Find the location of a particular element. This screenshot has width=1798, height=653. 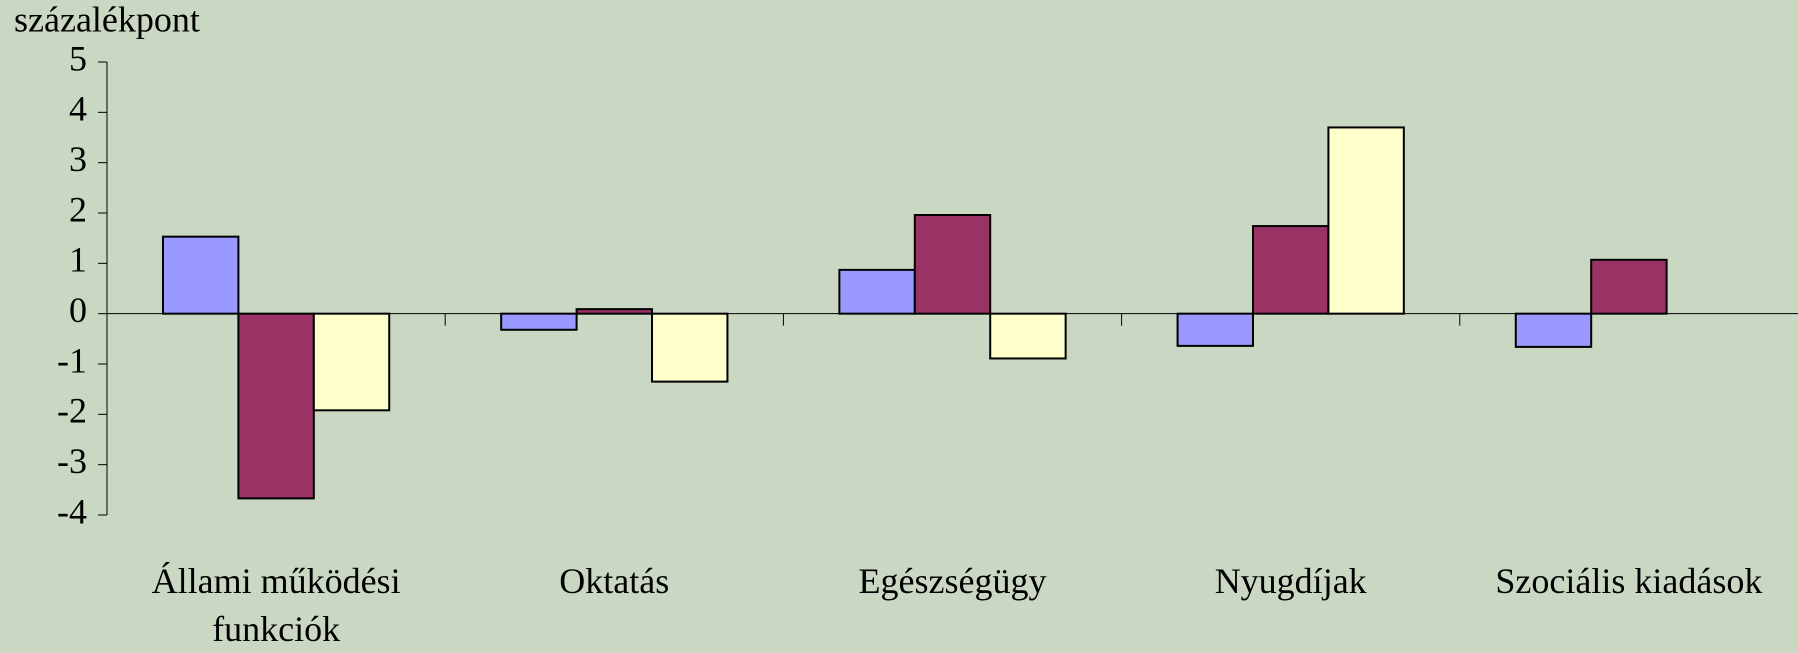

x-tick-label: Állami működési funkciók is located at coordinates (276, 605).